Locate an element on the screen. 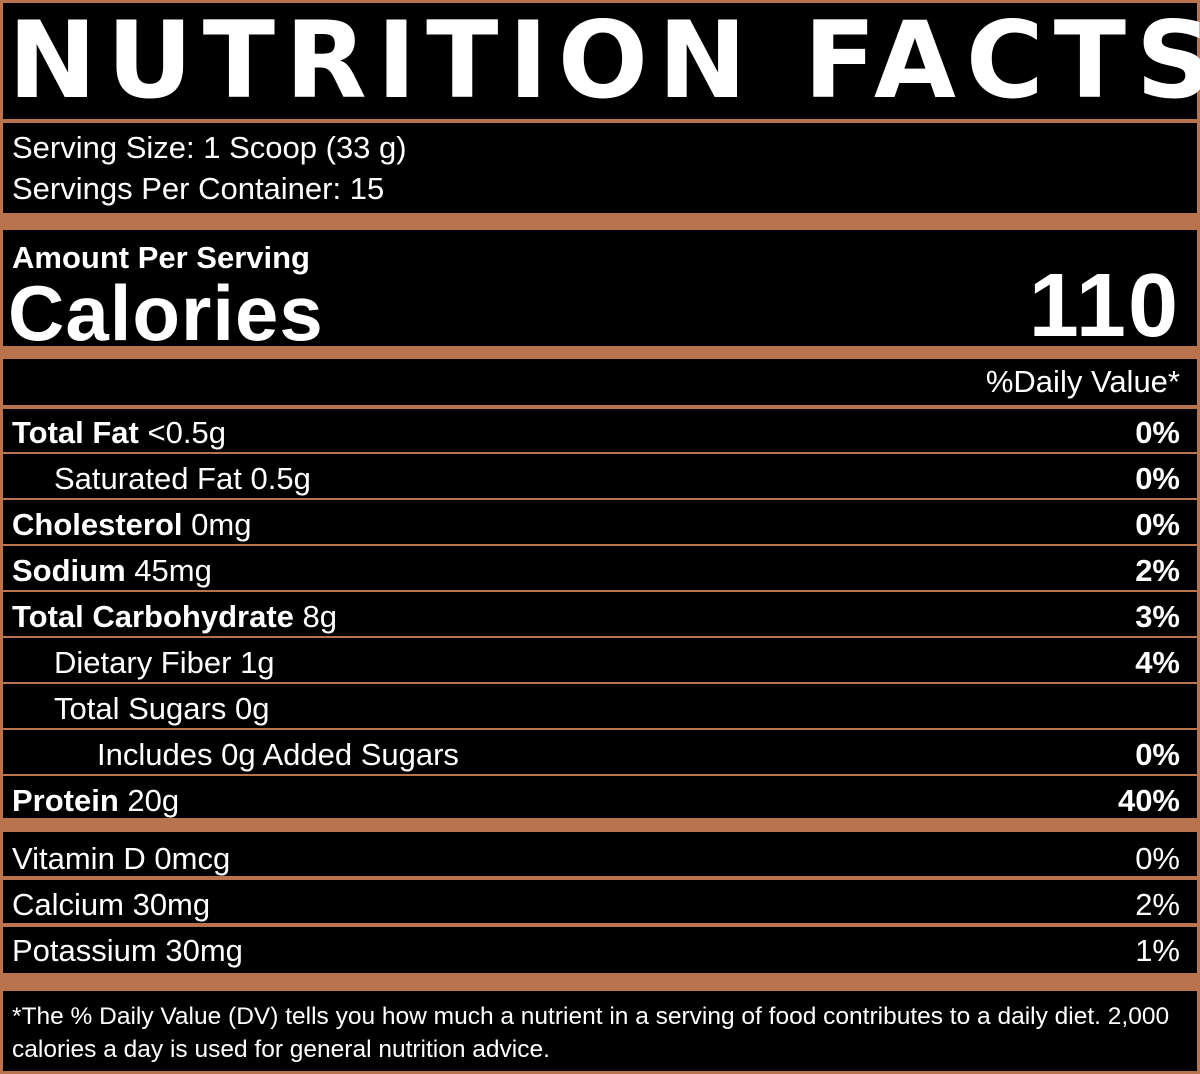  calories-value: 110 is located at coordinates (1104, 306).